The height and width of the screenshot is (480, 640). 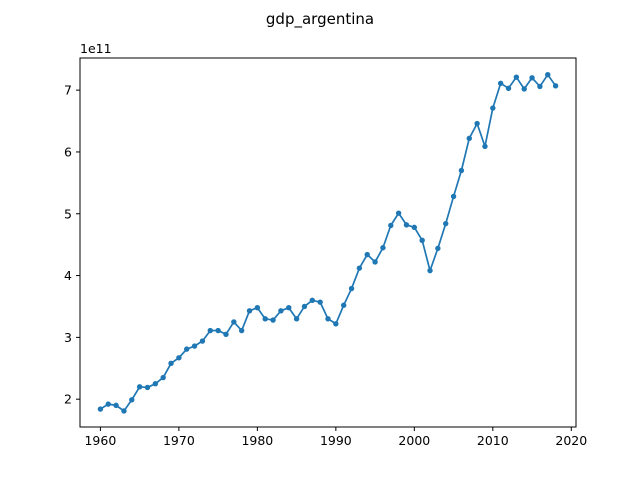 What do you see at coordinates (68, 275) in the screenshot?
I see `y-tick-label: 4` at bounding box center [68, 275].